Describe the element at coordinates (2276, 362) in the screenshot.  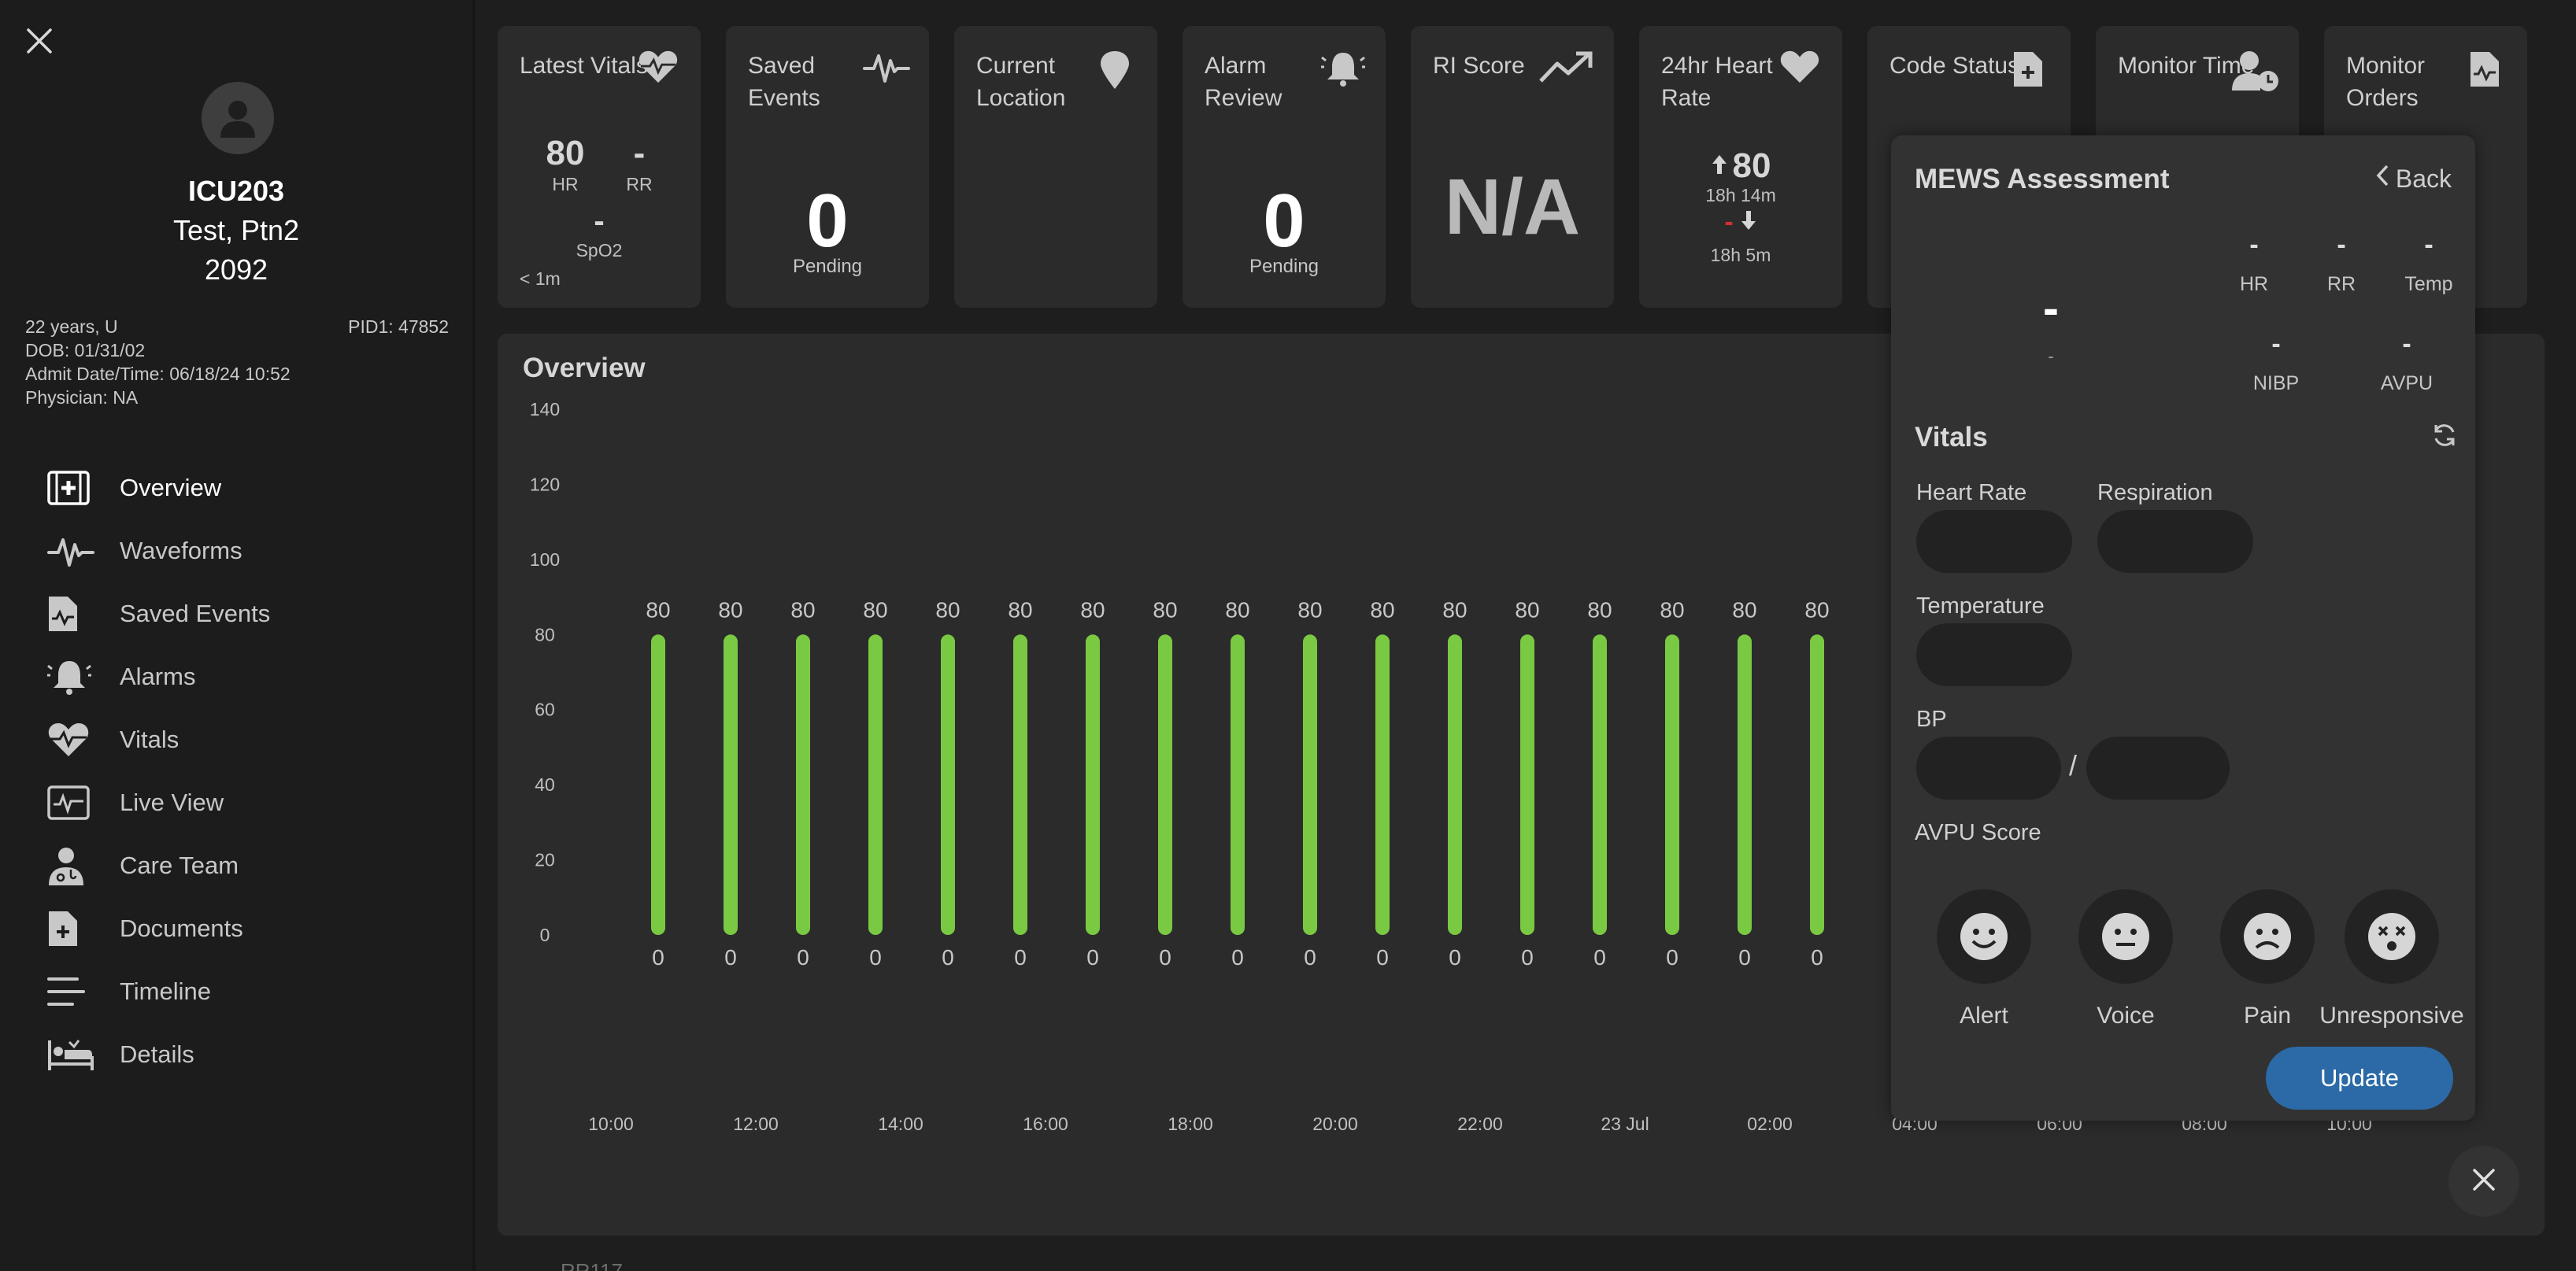
I see `mews-nibp: - NIBP` at that location.